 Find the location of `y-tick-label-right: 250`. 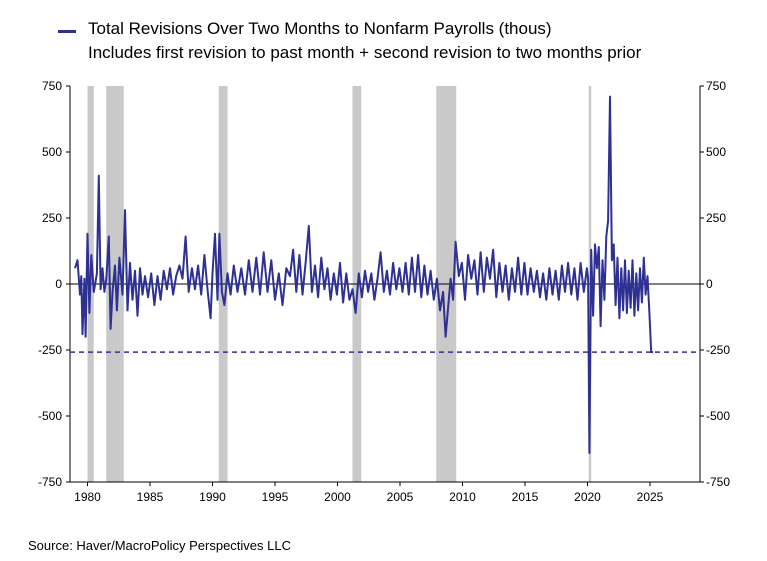

y-tick-label-right: 250 is located at coordinates (716, 218).